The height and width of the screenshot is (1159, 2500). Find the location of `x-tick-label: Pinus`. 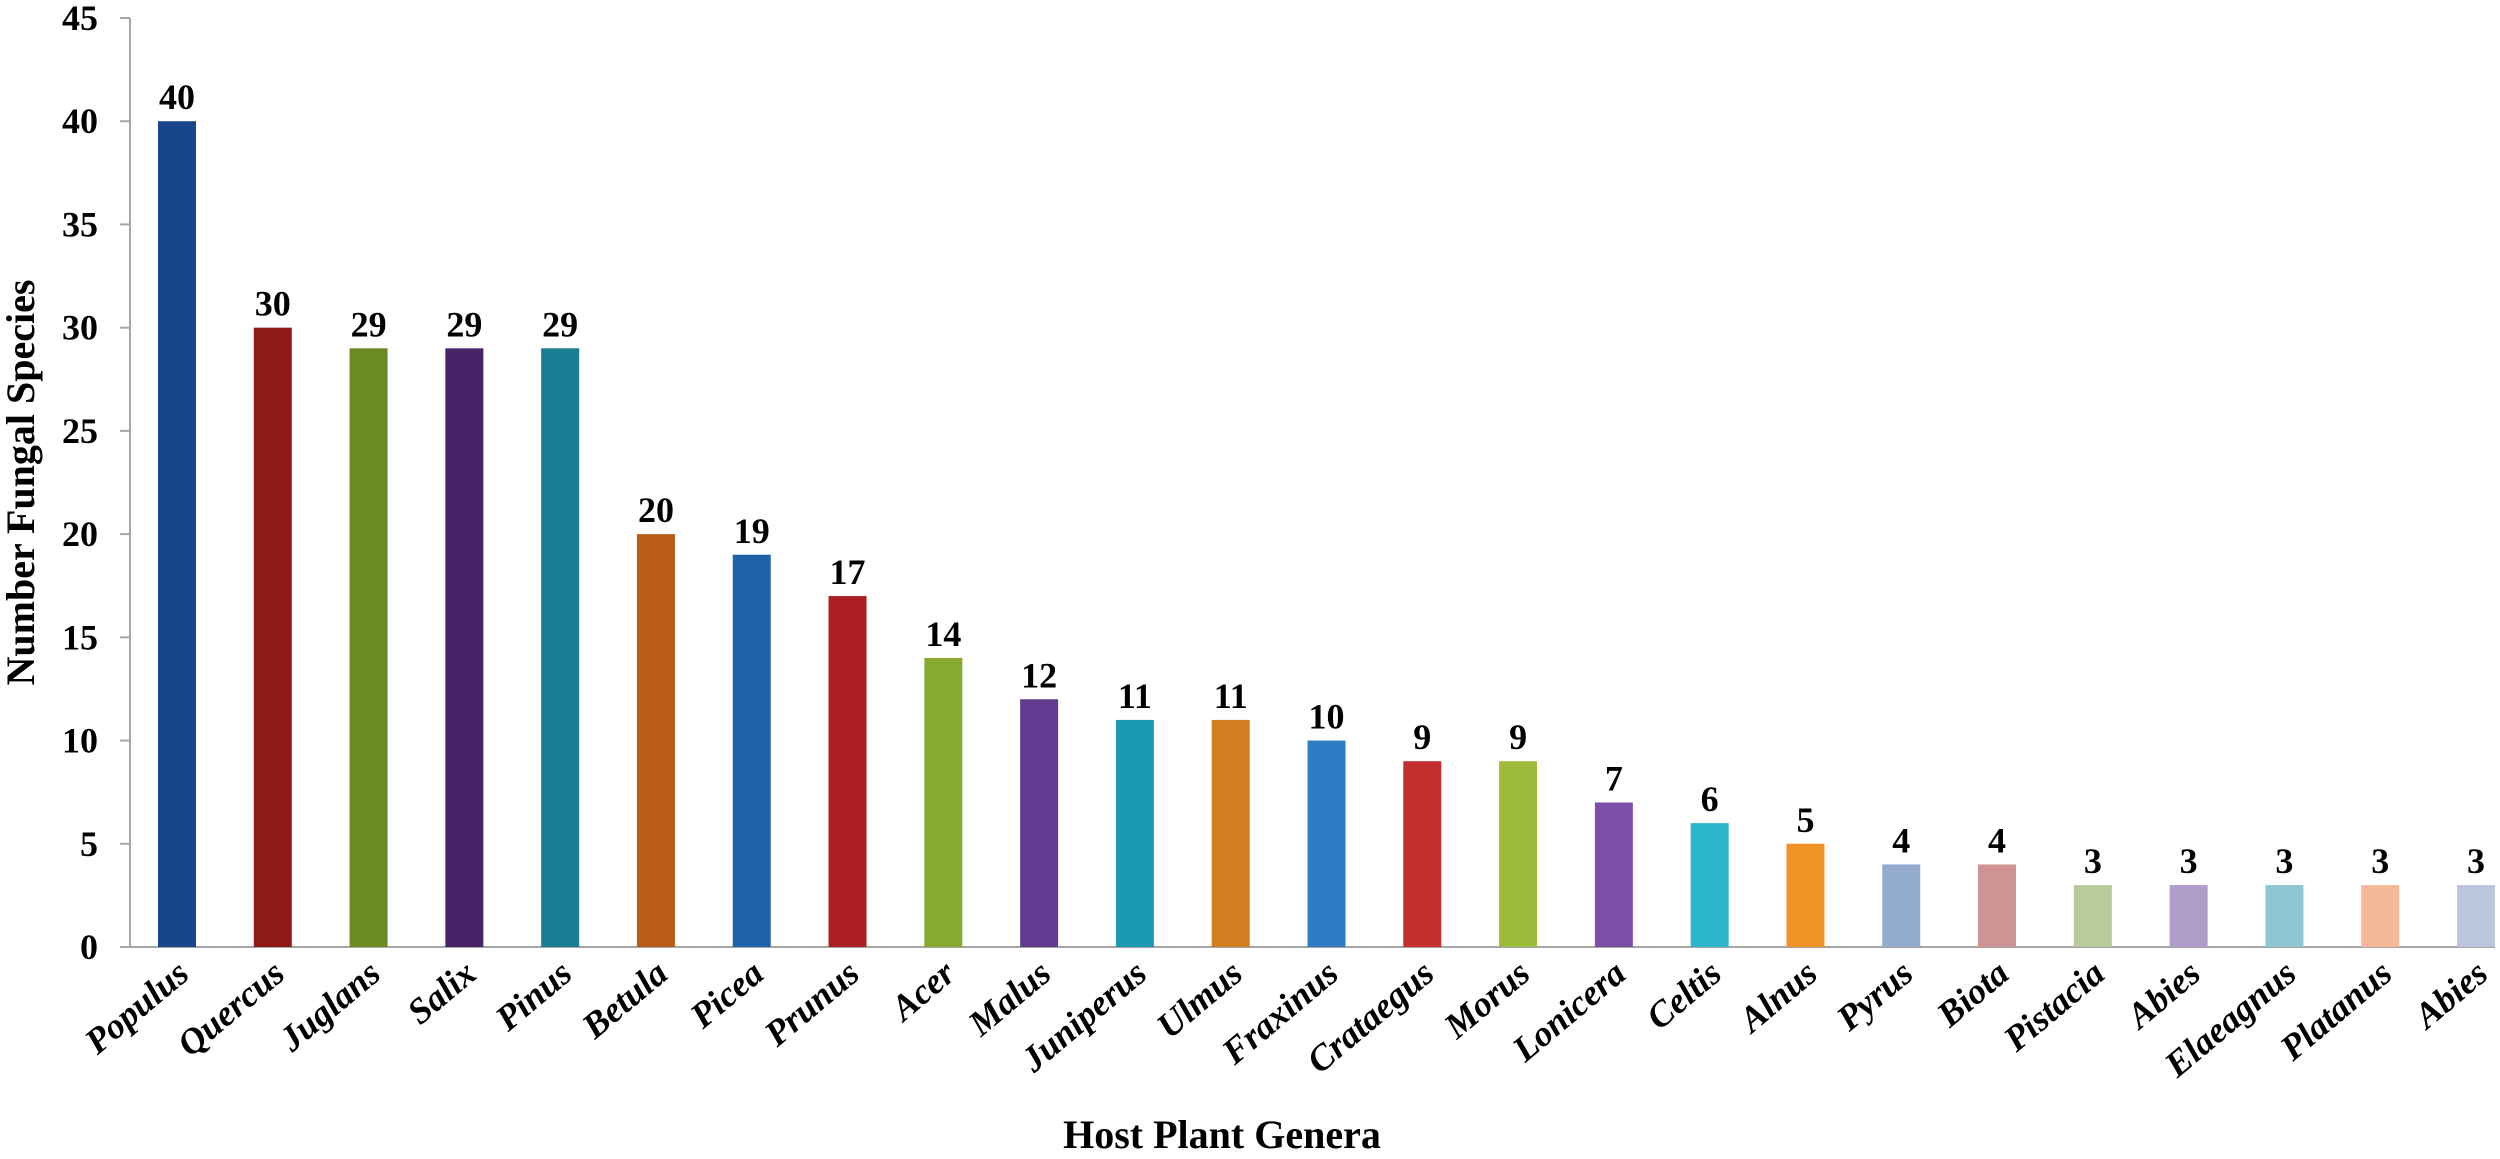

x-tick-label: Pinus is located at coordinates (533, 995).